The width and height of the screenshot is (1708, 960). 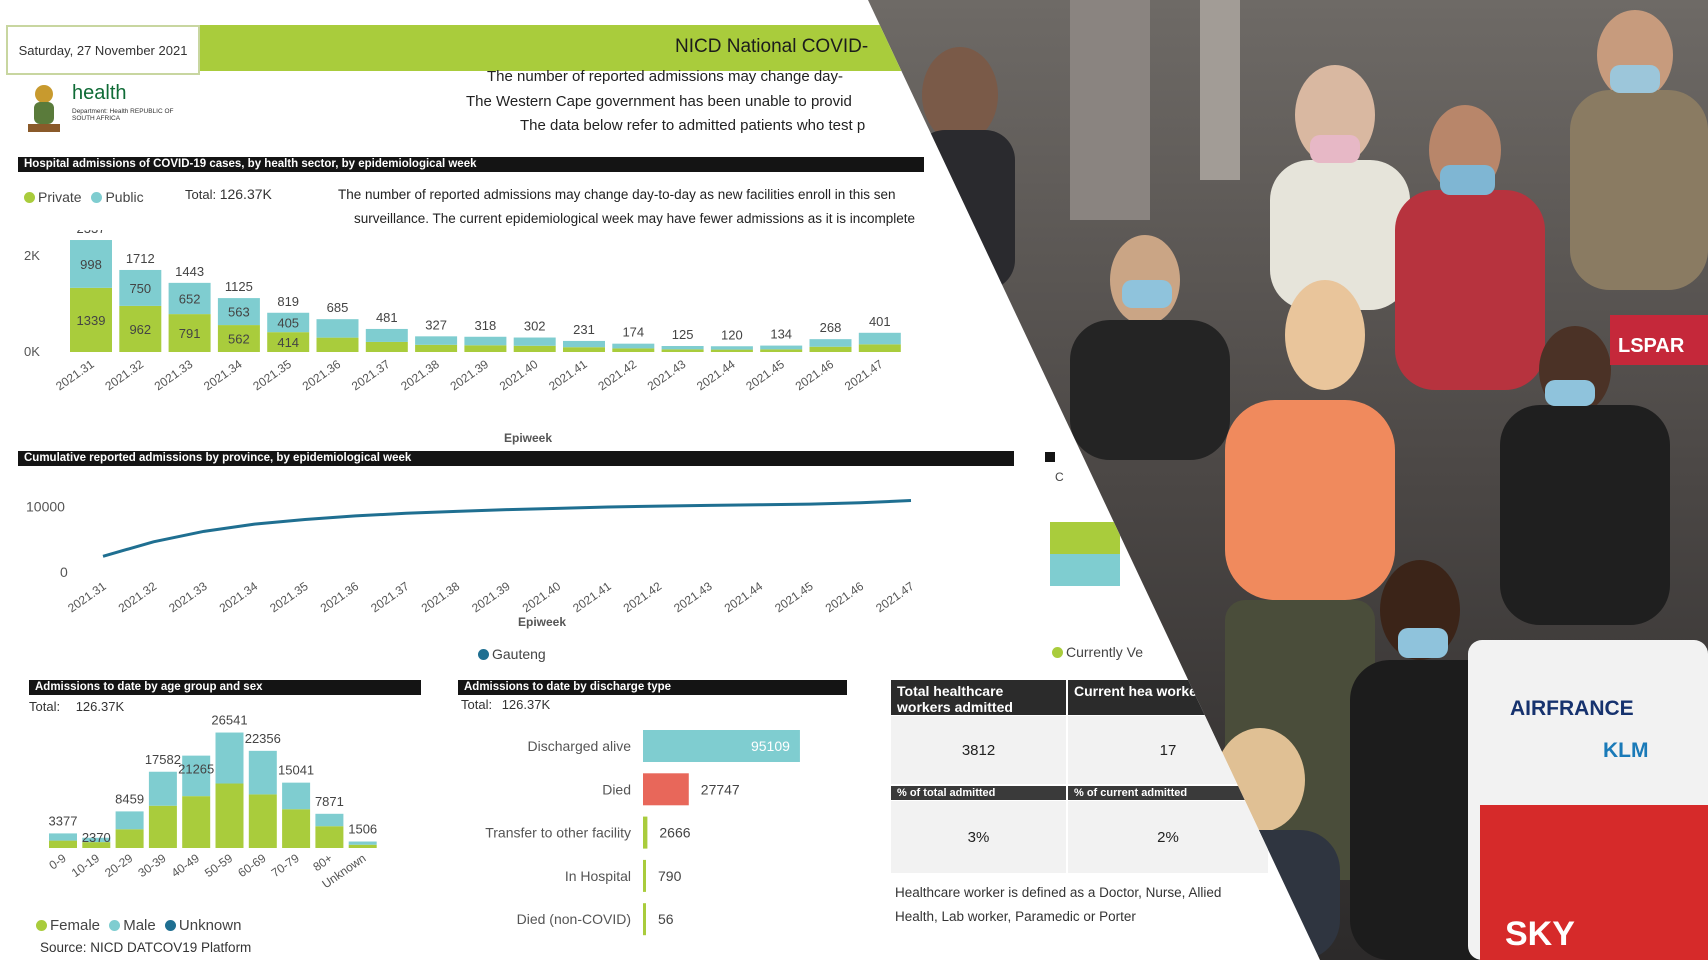 I want to click on bar-died-non-covid, so click(x=644, y=919).